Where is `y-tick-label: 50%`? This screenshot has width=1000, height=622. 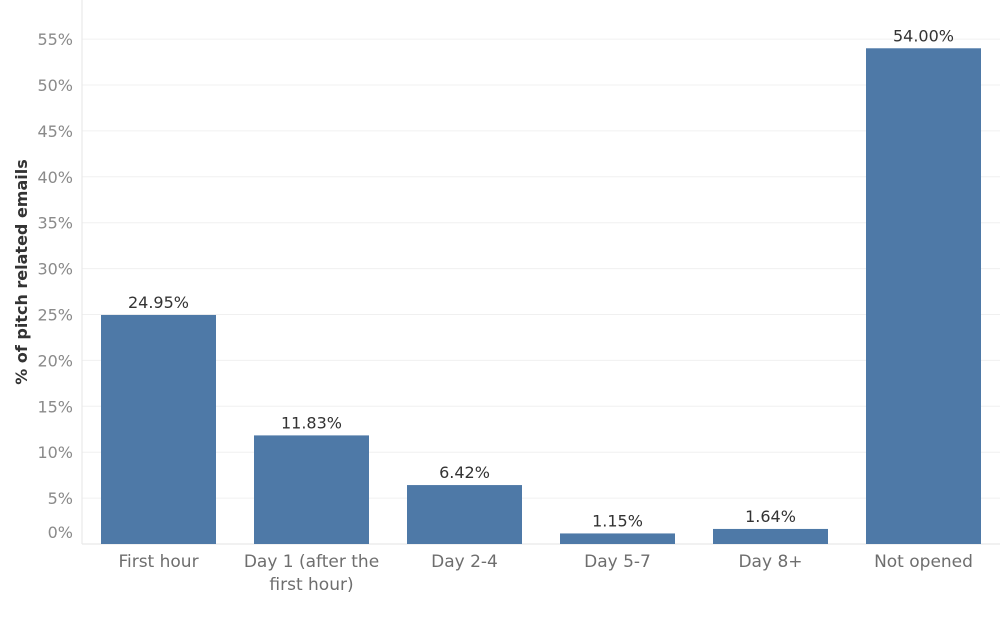
y-tick-label: 50% is located at coordinates (55, 85).